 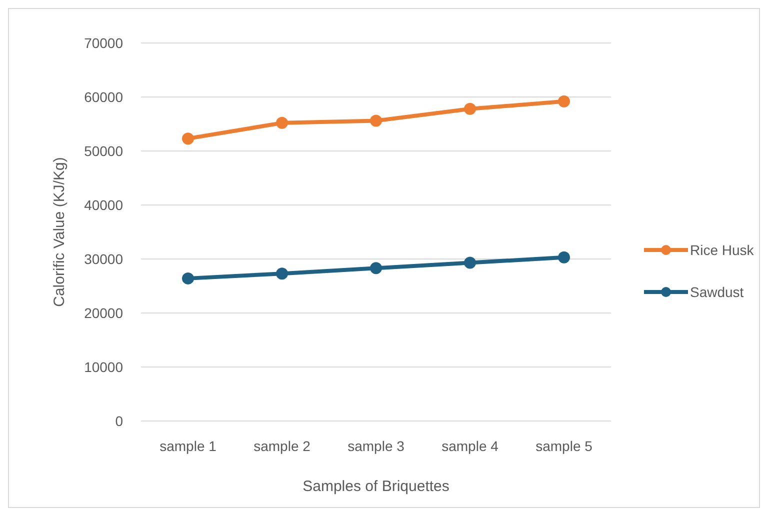 I want to click on x-tick-label: sample 4, so click(x=470, y=446).